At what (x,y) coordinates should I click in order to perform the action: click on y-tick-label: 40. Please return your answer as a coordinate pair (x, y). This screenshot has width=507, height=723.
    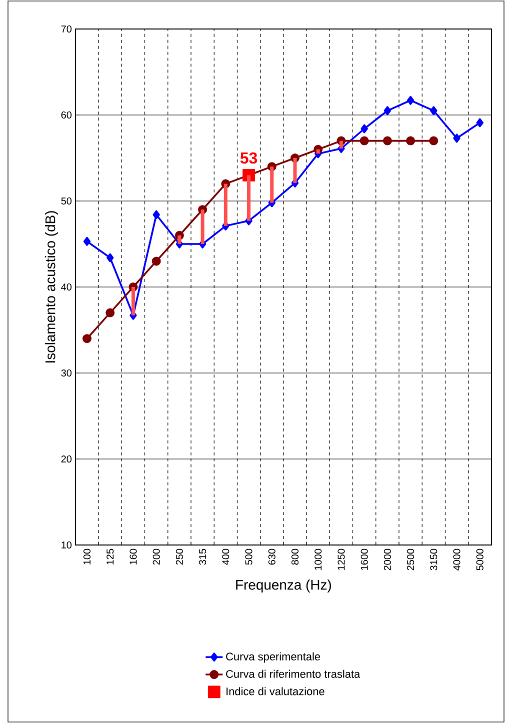
    Looking at the image, I should click on (66, 287).